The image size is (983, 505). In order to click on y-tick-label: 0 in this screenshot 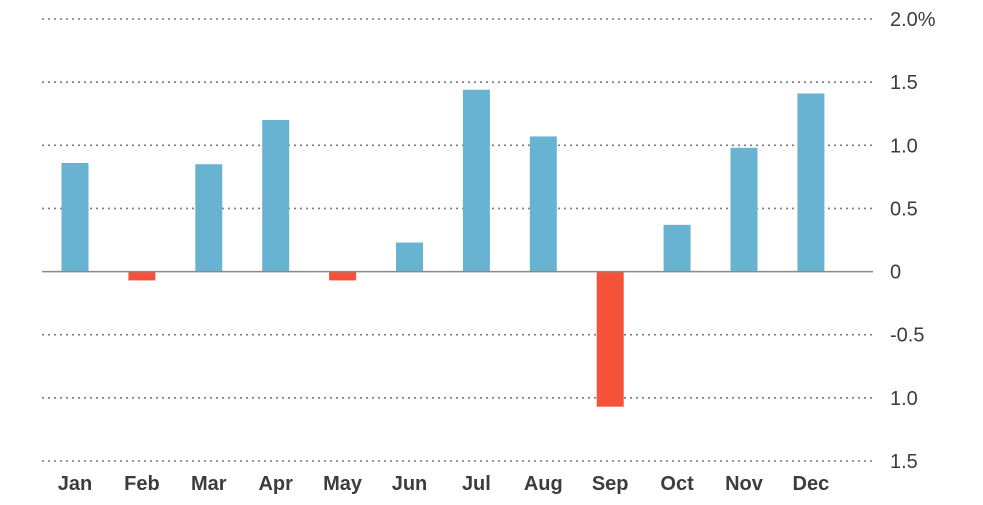, I will do `click(895, 273)`.